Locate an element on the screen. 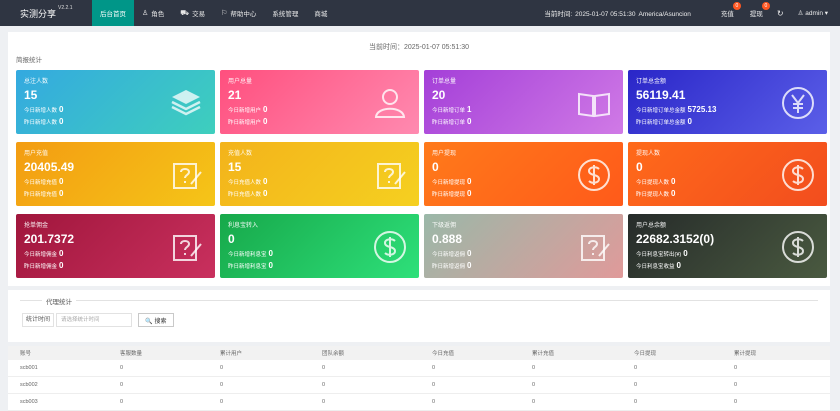 The image size is (840, 411). card-today-line: 今日新增订单总金额 5725.13 is located at coordinates (727, 109).